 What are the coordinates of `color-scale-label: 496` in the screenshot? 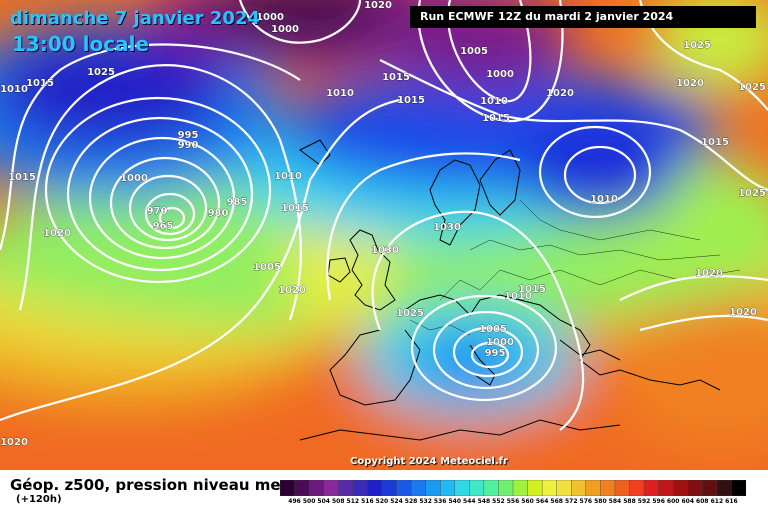 It's located at (294, 501).